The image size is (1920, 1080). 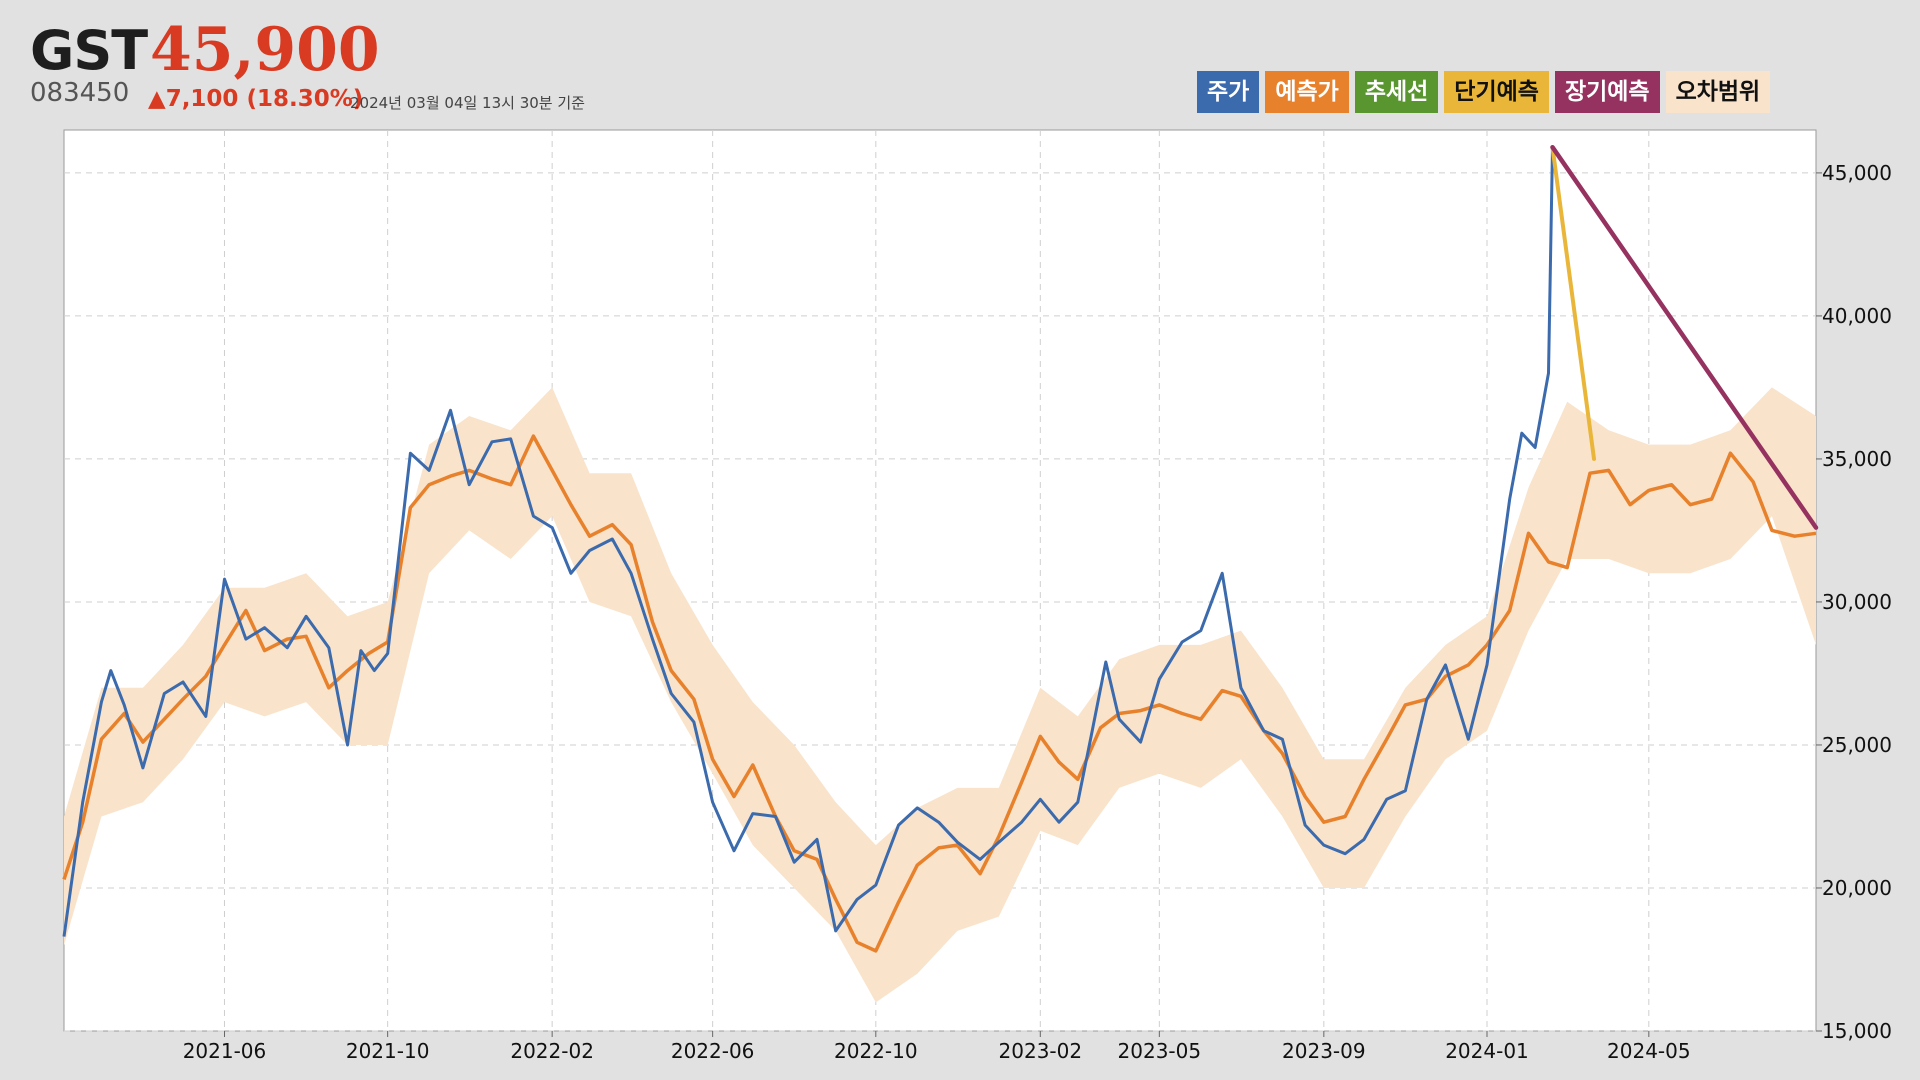 I want to click on timestamp: 2024년 03월 04일 13시 30분 기준, so click(x=467, y=103).